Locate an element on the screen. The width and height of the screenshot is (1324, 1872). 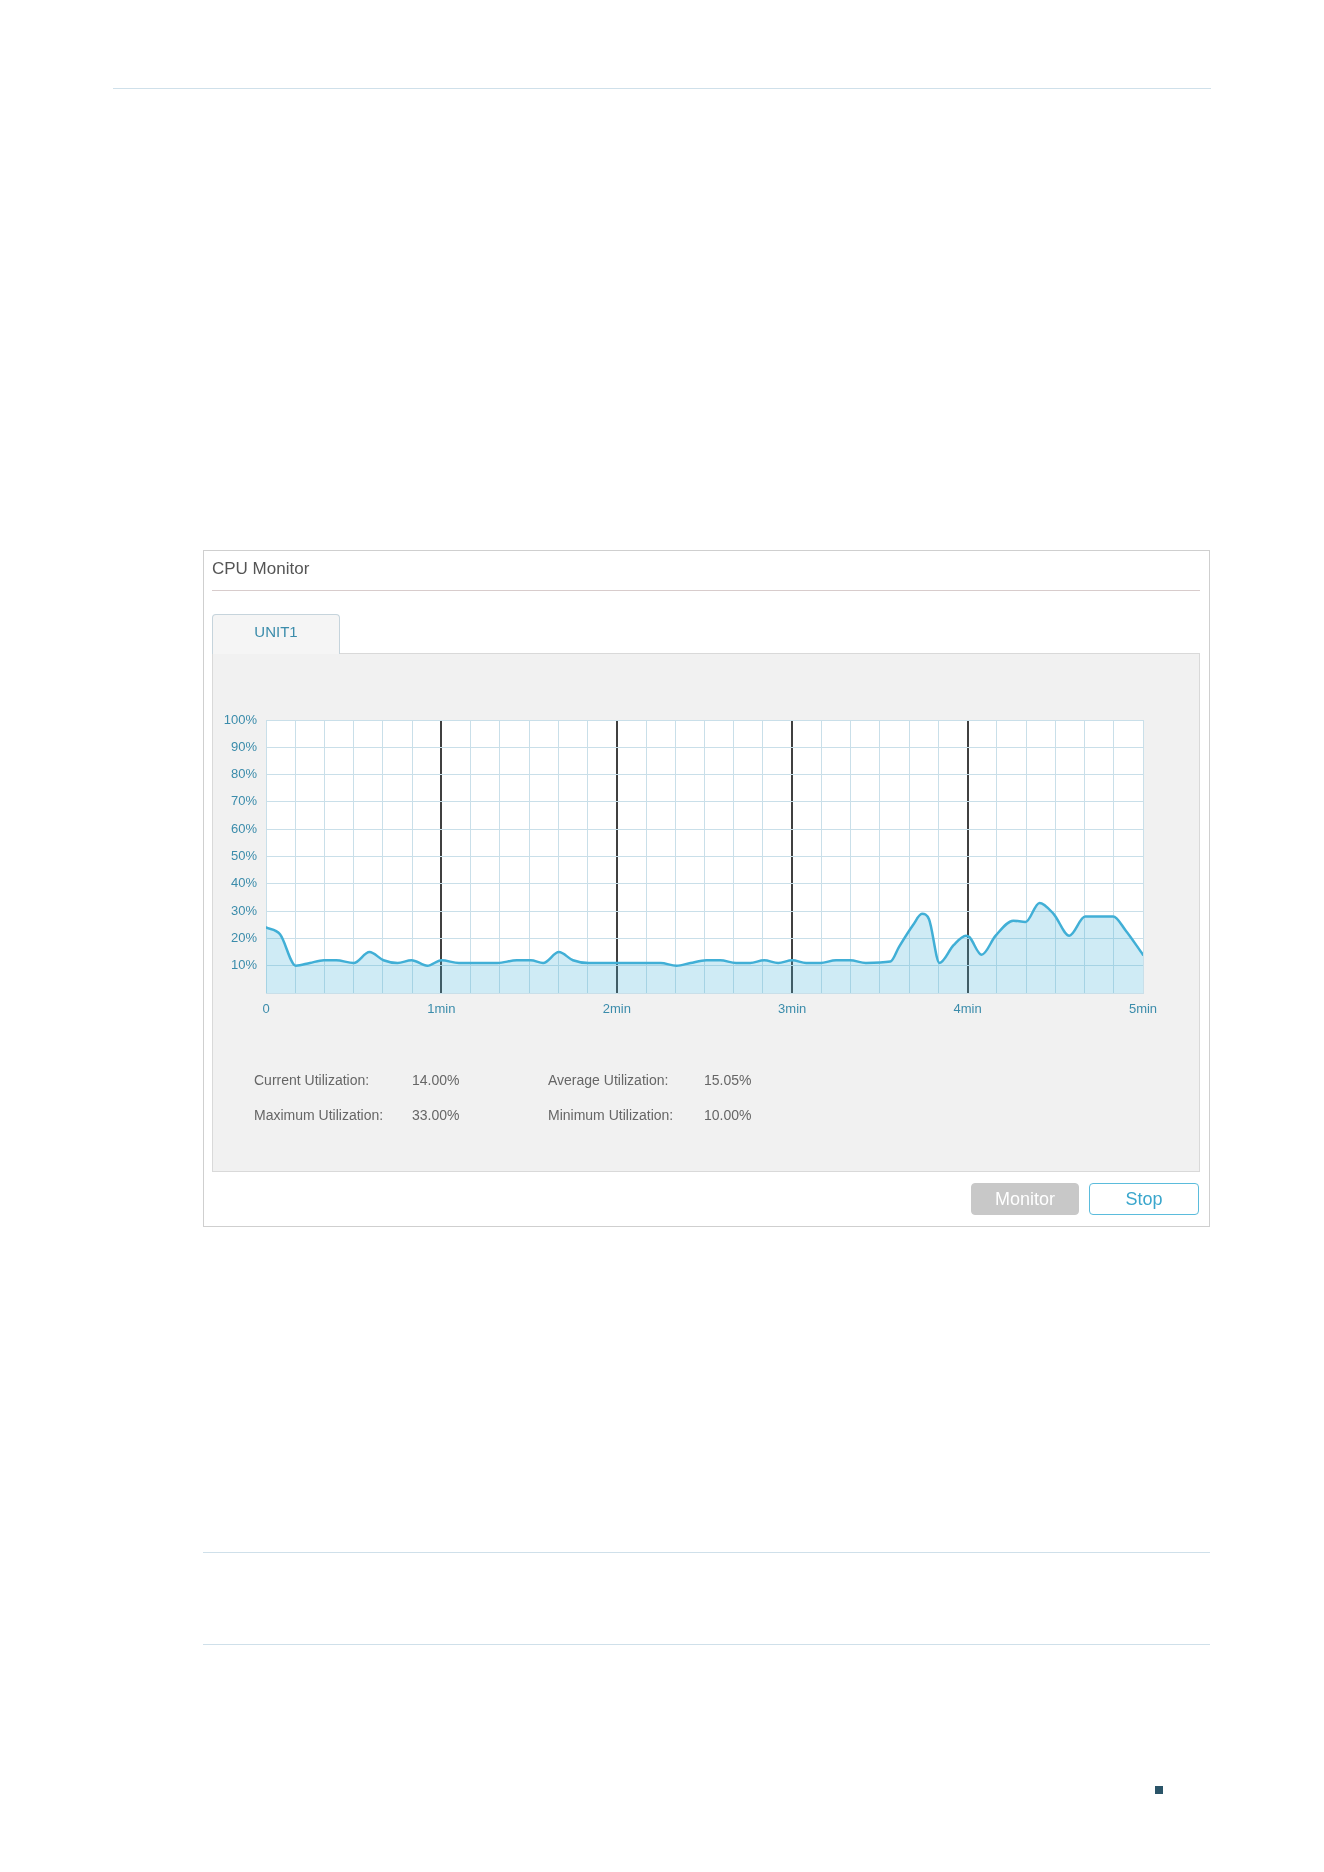
y-tick-label: 70% is located at coordinates (244, 801).